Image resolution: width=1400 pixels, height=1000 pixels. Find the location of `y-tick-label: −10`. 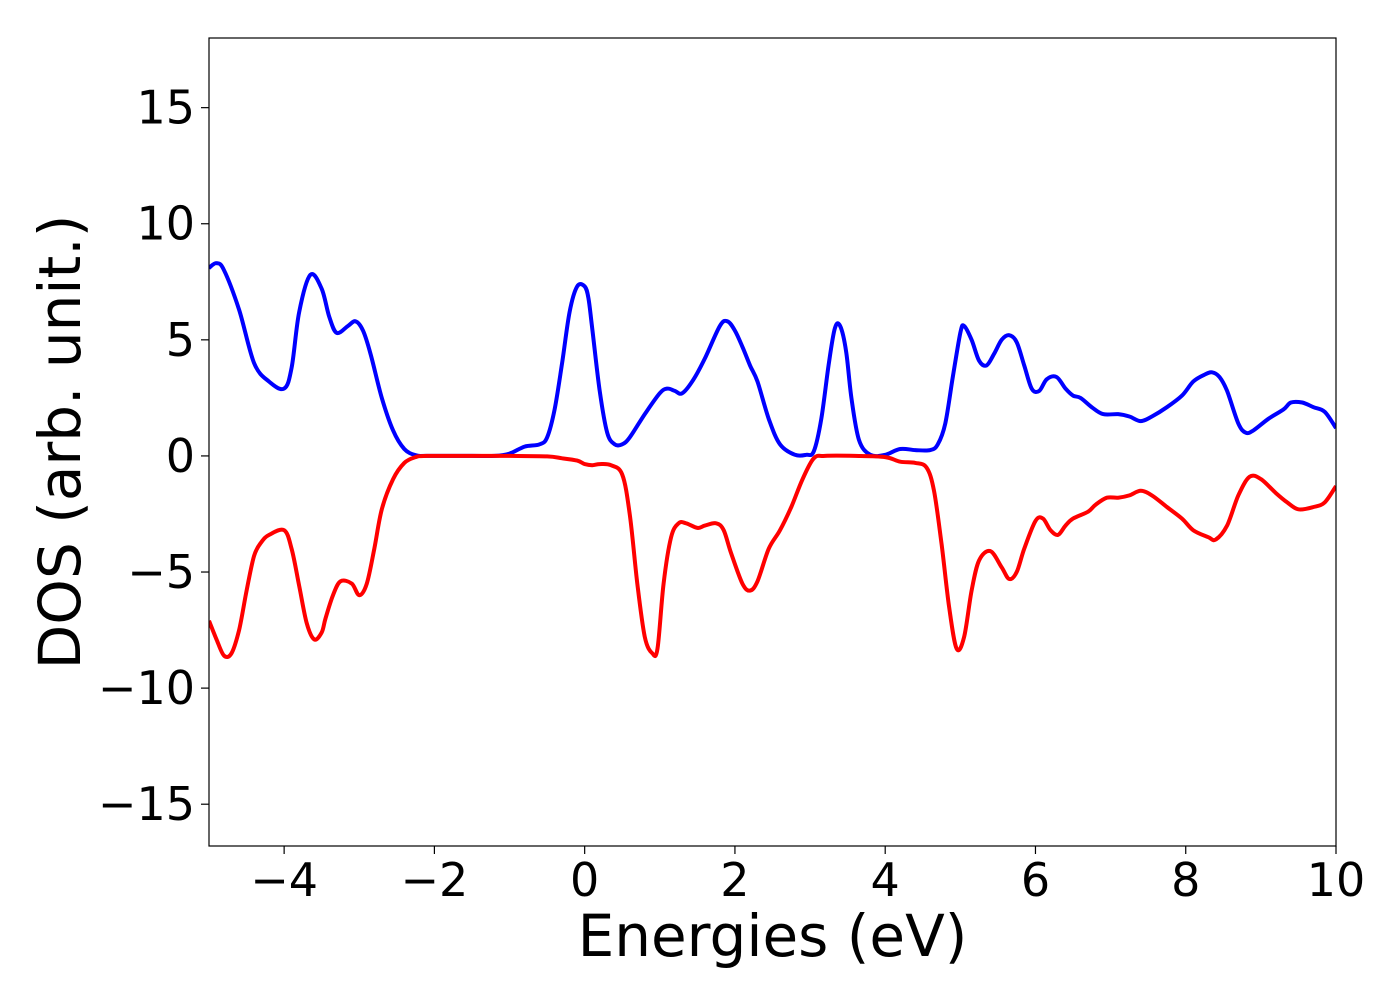

y-tick-label: −10 is located at coordinates (146, 688).